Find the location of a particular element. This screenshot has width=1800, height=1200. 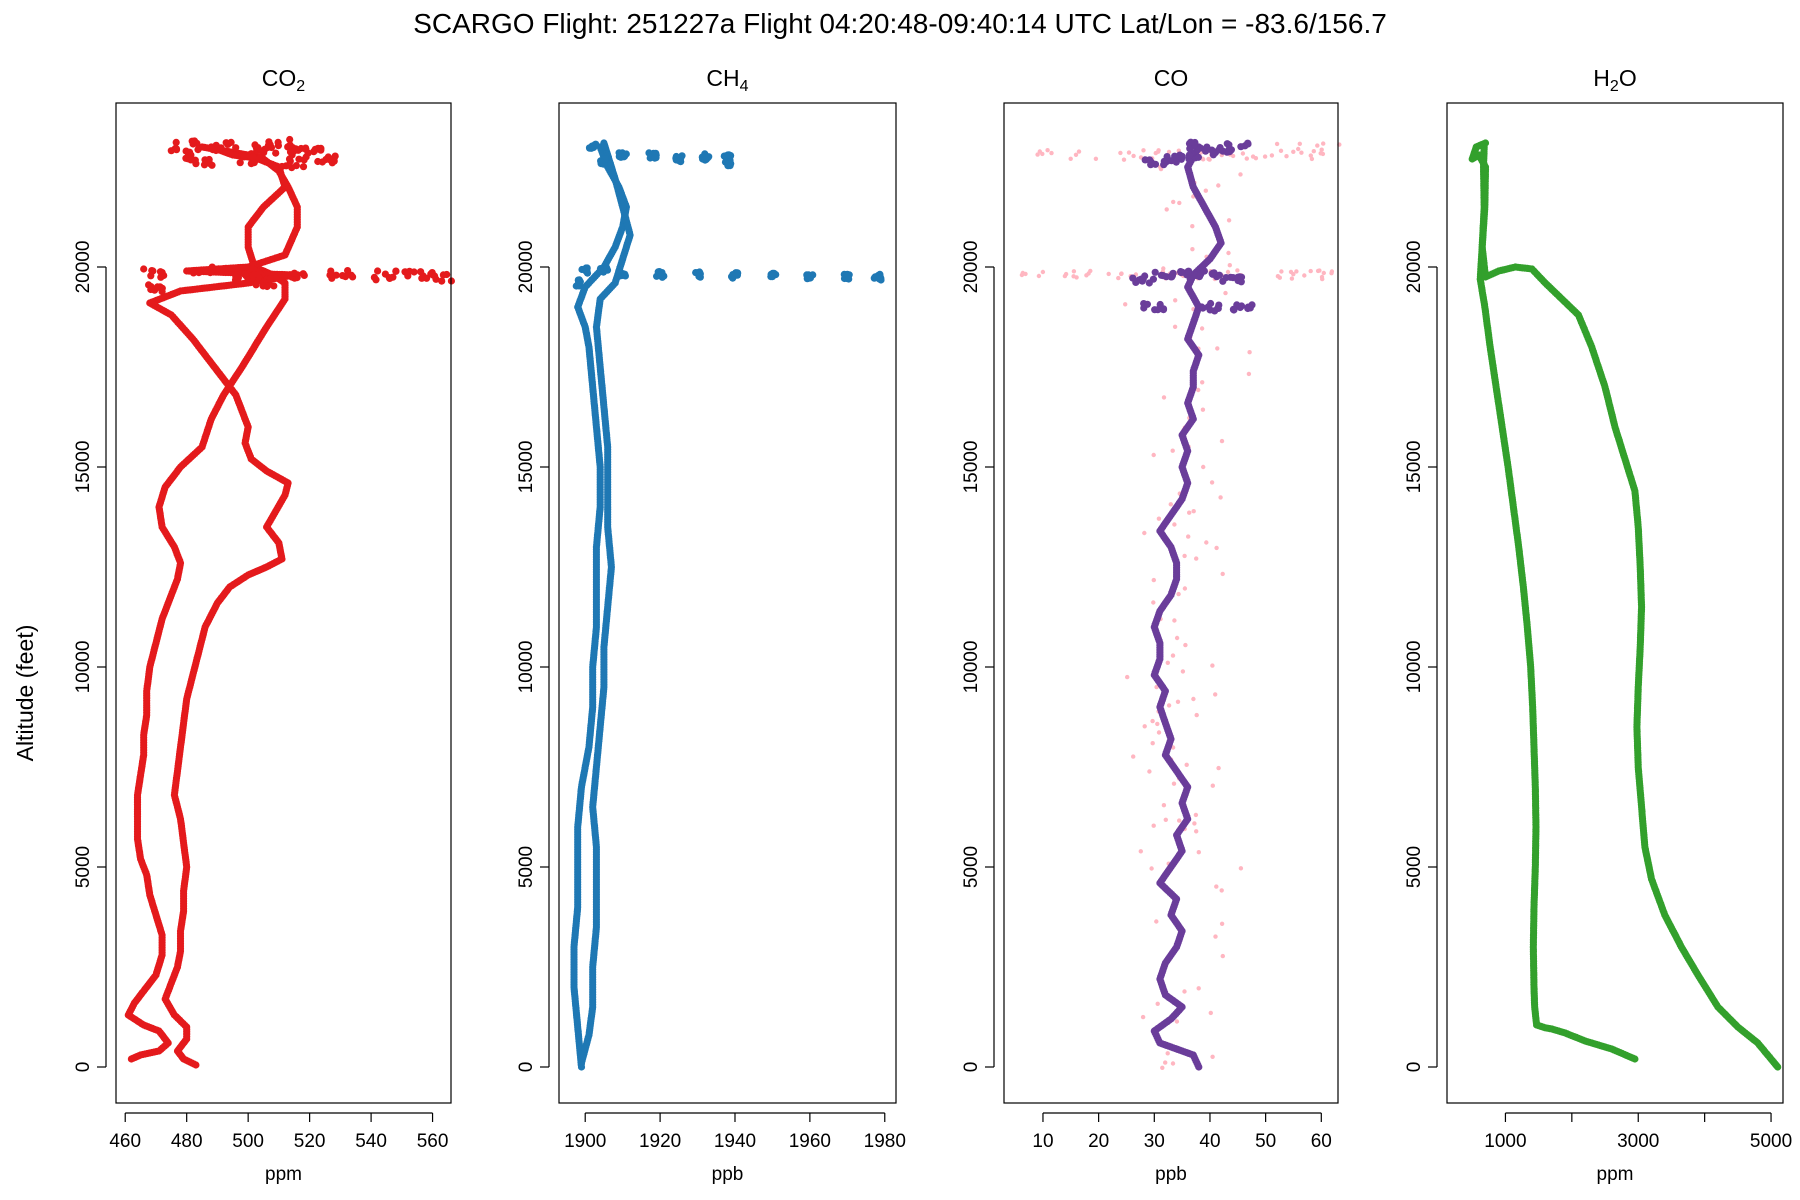

ch4-x-tick-label: 1940 is located at coordinates (735, 1141).